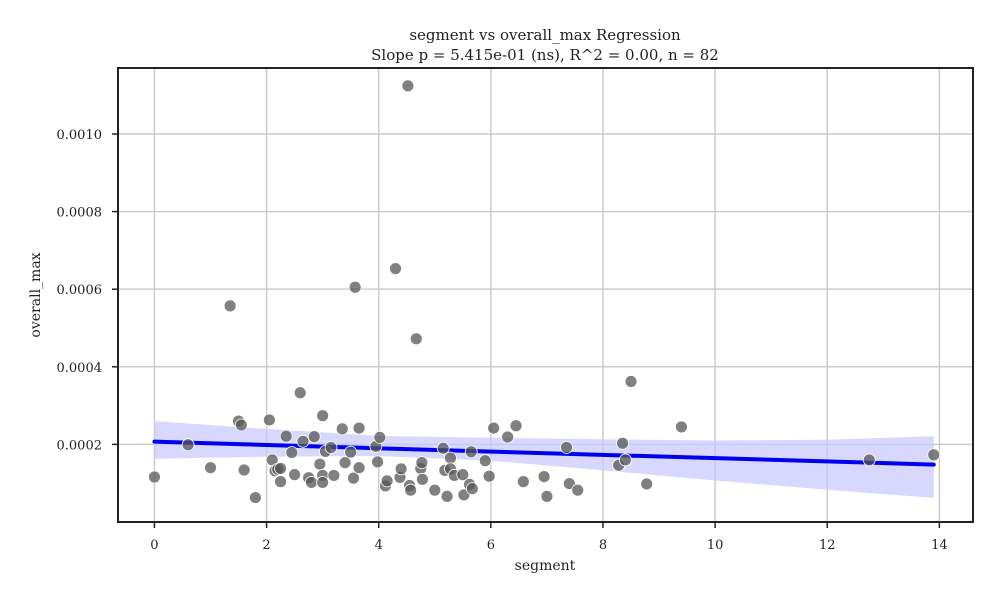  I want to click on x-tick-label-2: 4, so click(379, 545).